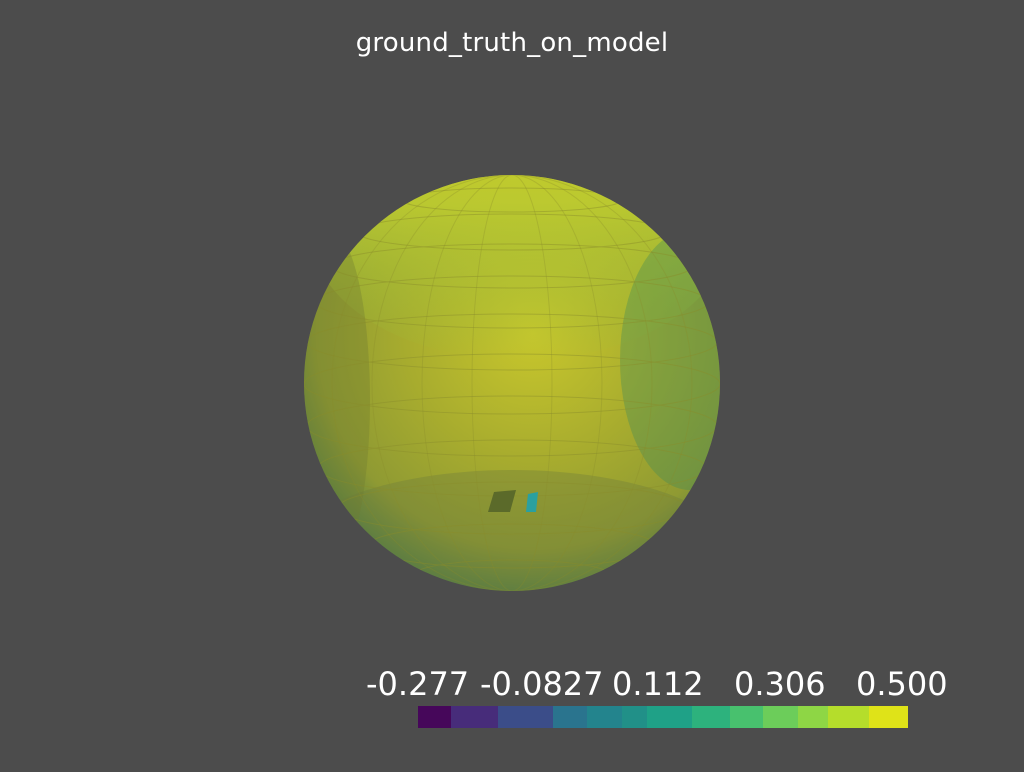 This screenshot has width=1024, height=772. Describe the element at coordinates (512, 43) in the screenshot. I see `plot-title: ground_truth_on_model` at that location.